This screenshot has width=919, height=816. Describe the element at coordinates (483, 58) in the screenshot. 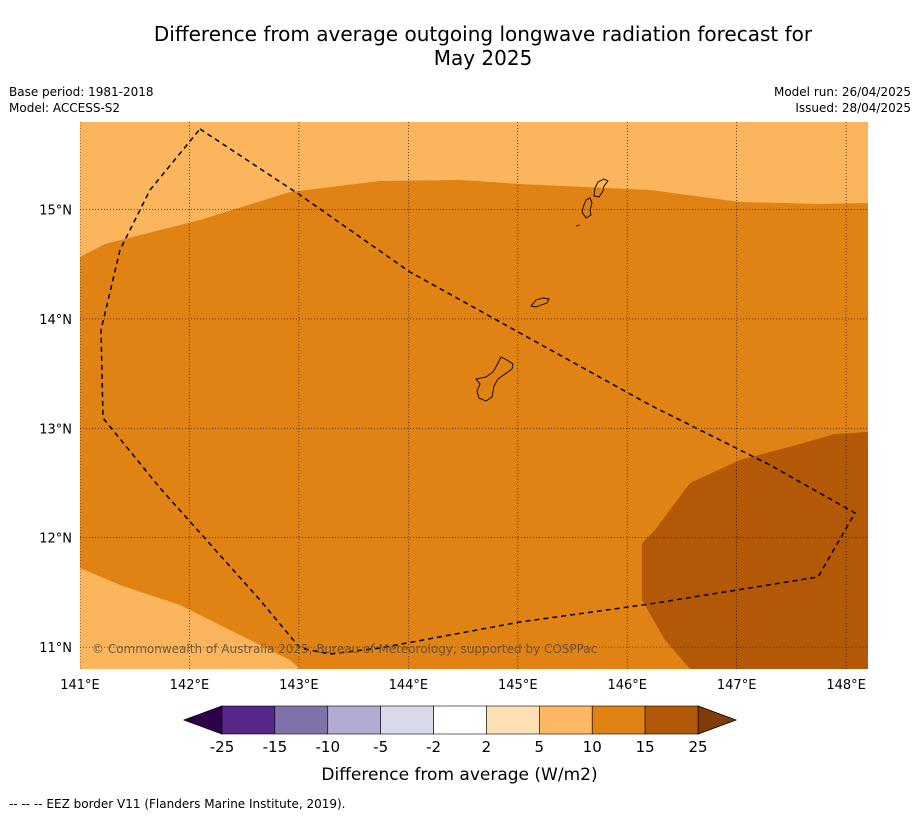

I see `title-line-2: May 2025` at that location.